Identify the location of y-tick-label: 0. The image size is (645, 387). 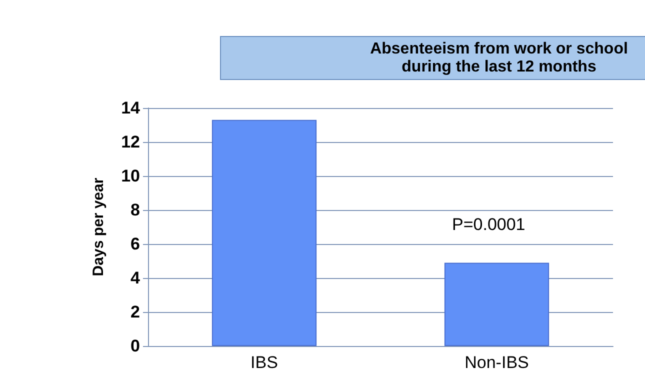
(135, 346).